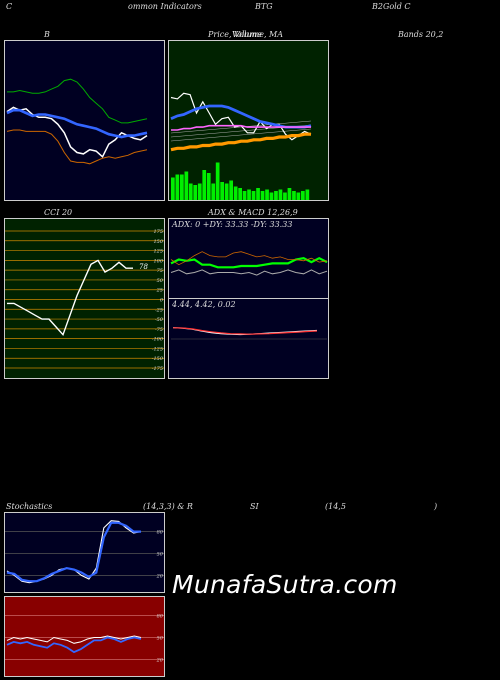 The image size is (500, 680). I want to click on stoch-params: (14,3,3) & R, so click(168, 506).